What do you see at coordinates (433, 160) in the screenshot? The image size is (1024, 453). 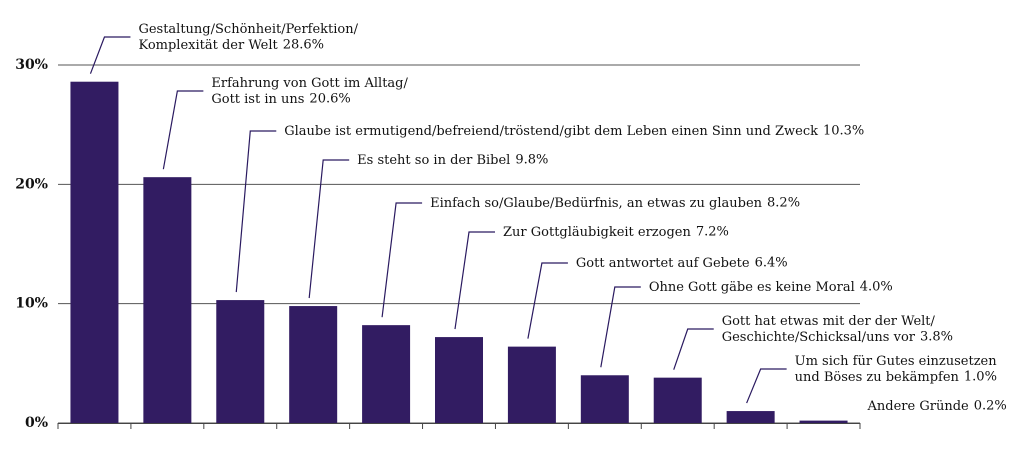 I see `category-label: Es steht so in der Bibel` at bounding box center [433, 160].